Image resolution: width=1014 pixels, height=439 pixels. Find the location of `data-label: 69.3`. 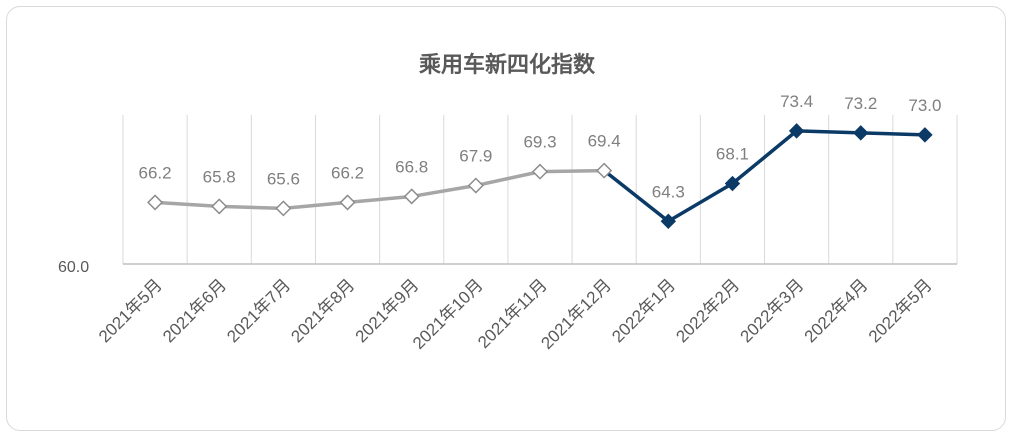

data-label: 69.3 is located at coordinates (539, 142).